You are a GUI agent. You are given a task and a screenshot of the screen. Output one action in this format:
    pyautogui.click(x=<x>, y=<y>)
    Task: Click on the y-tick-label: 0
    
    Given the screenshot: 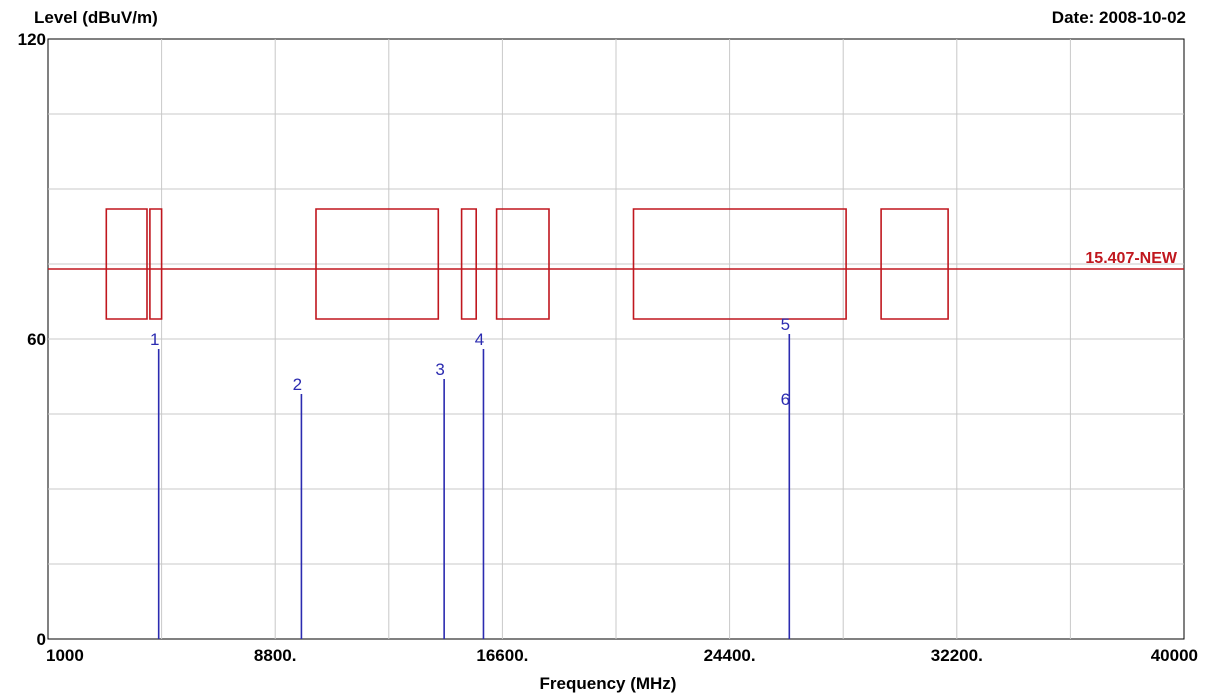 What is the action you would take?
    pyautogui.click(x=41, y=639)
    